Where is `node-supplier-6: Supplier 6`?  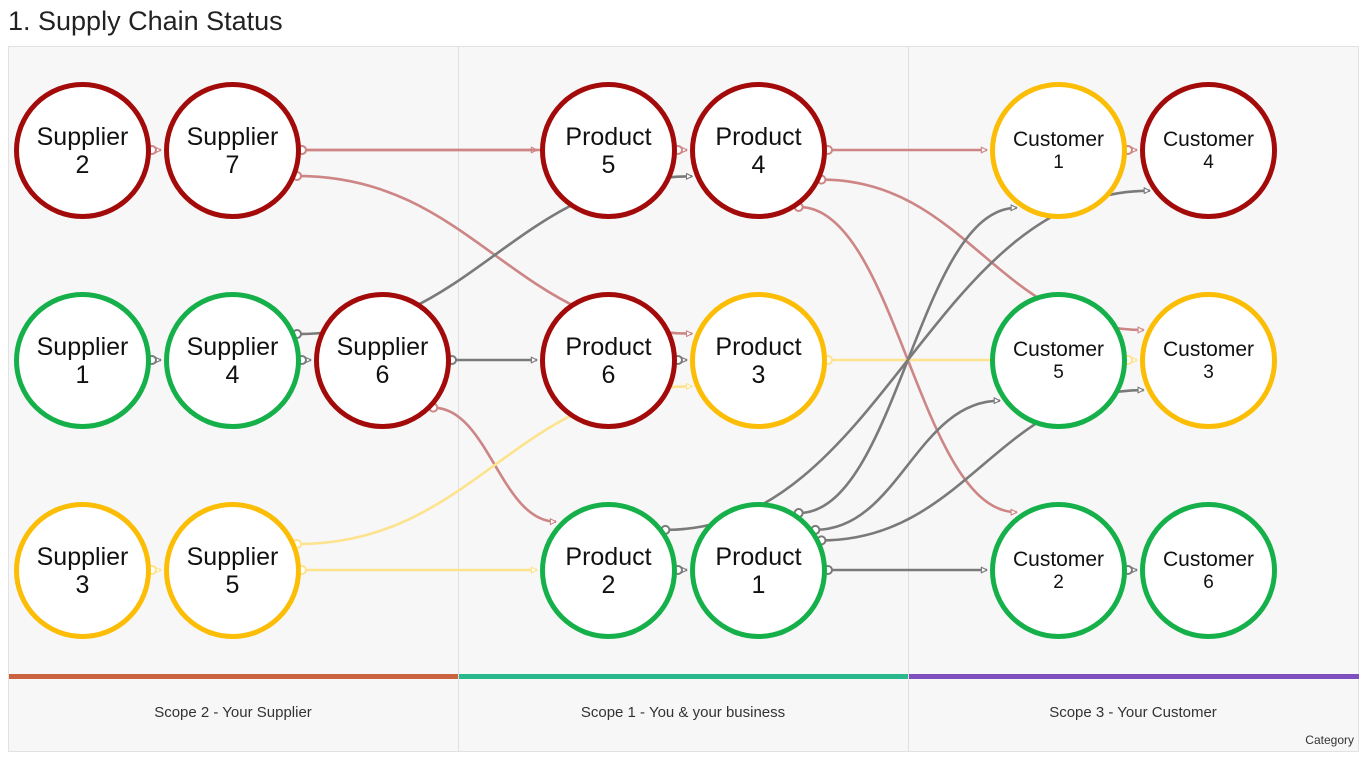
node-supplier-6: Supplier 6 is located at coordinates (382, 360).